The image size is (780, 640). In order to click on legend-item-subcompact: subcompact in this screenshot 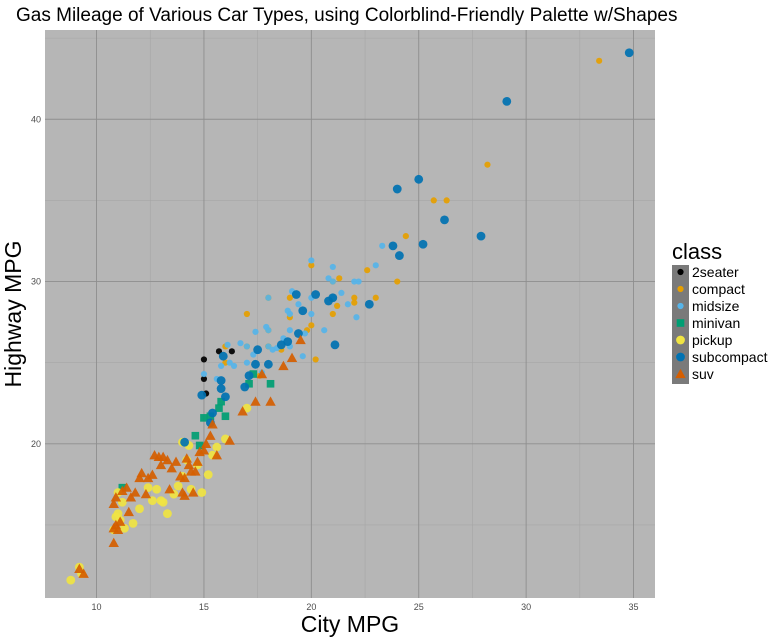, I will do `click(722, 357)`.